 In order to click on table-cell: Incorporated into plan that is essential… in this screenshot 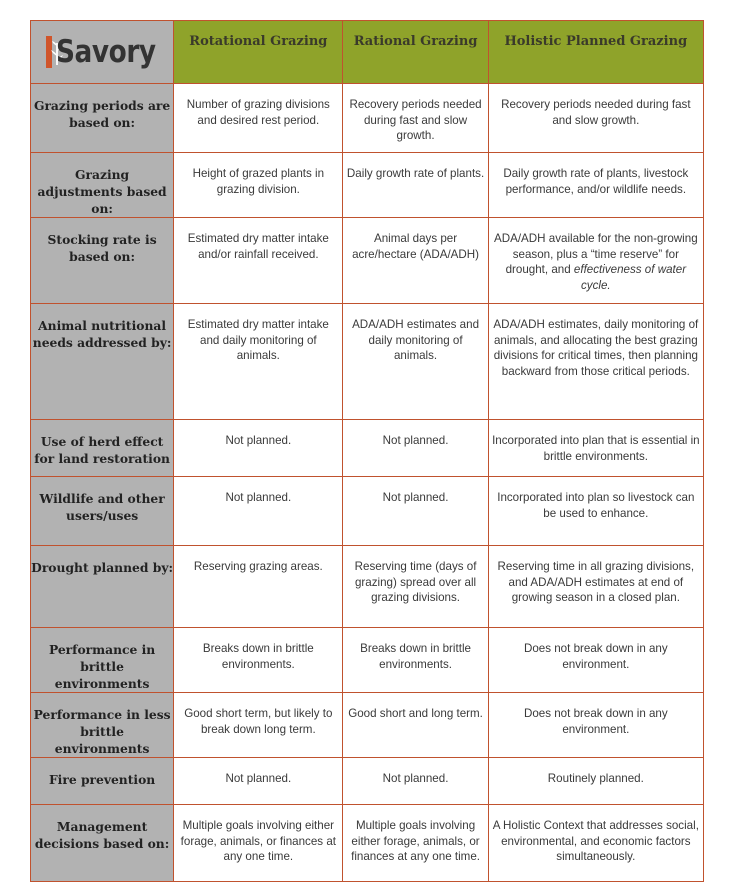, I will do `click(596, 448)`.